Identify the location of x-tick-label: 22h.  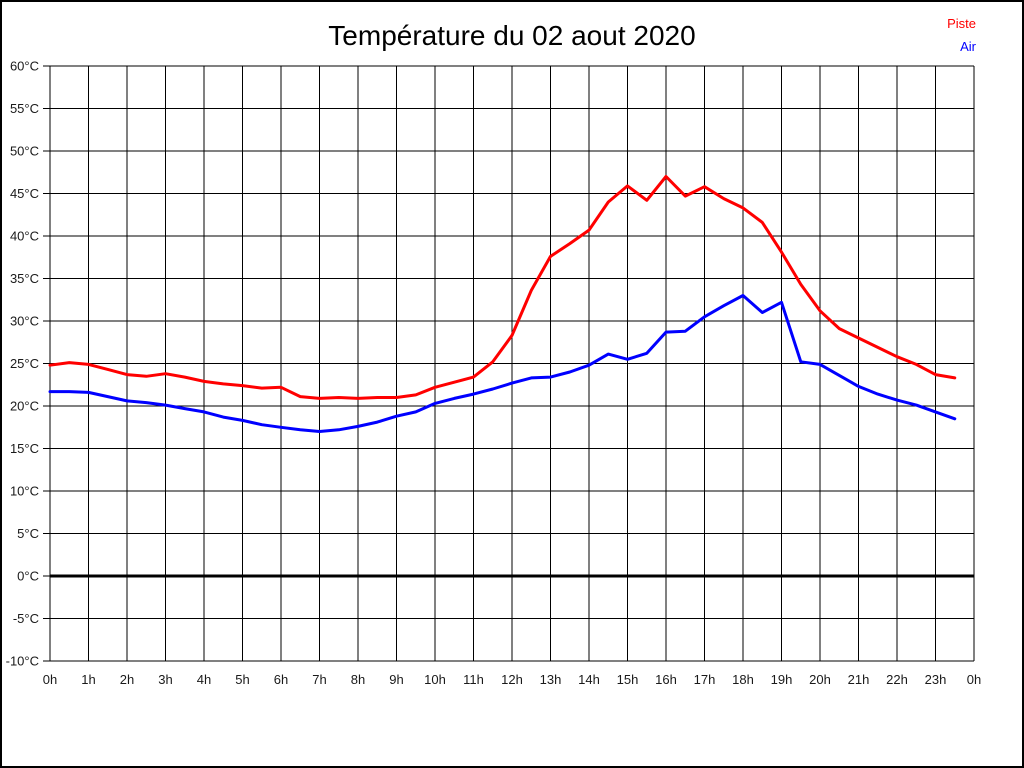
(897, 679).